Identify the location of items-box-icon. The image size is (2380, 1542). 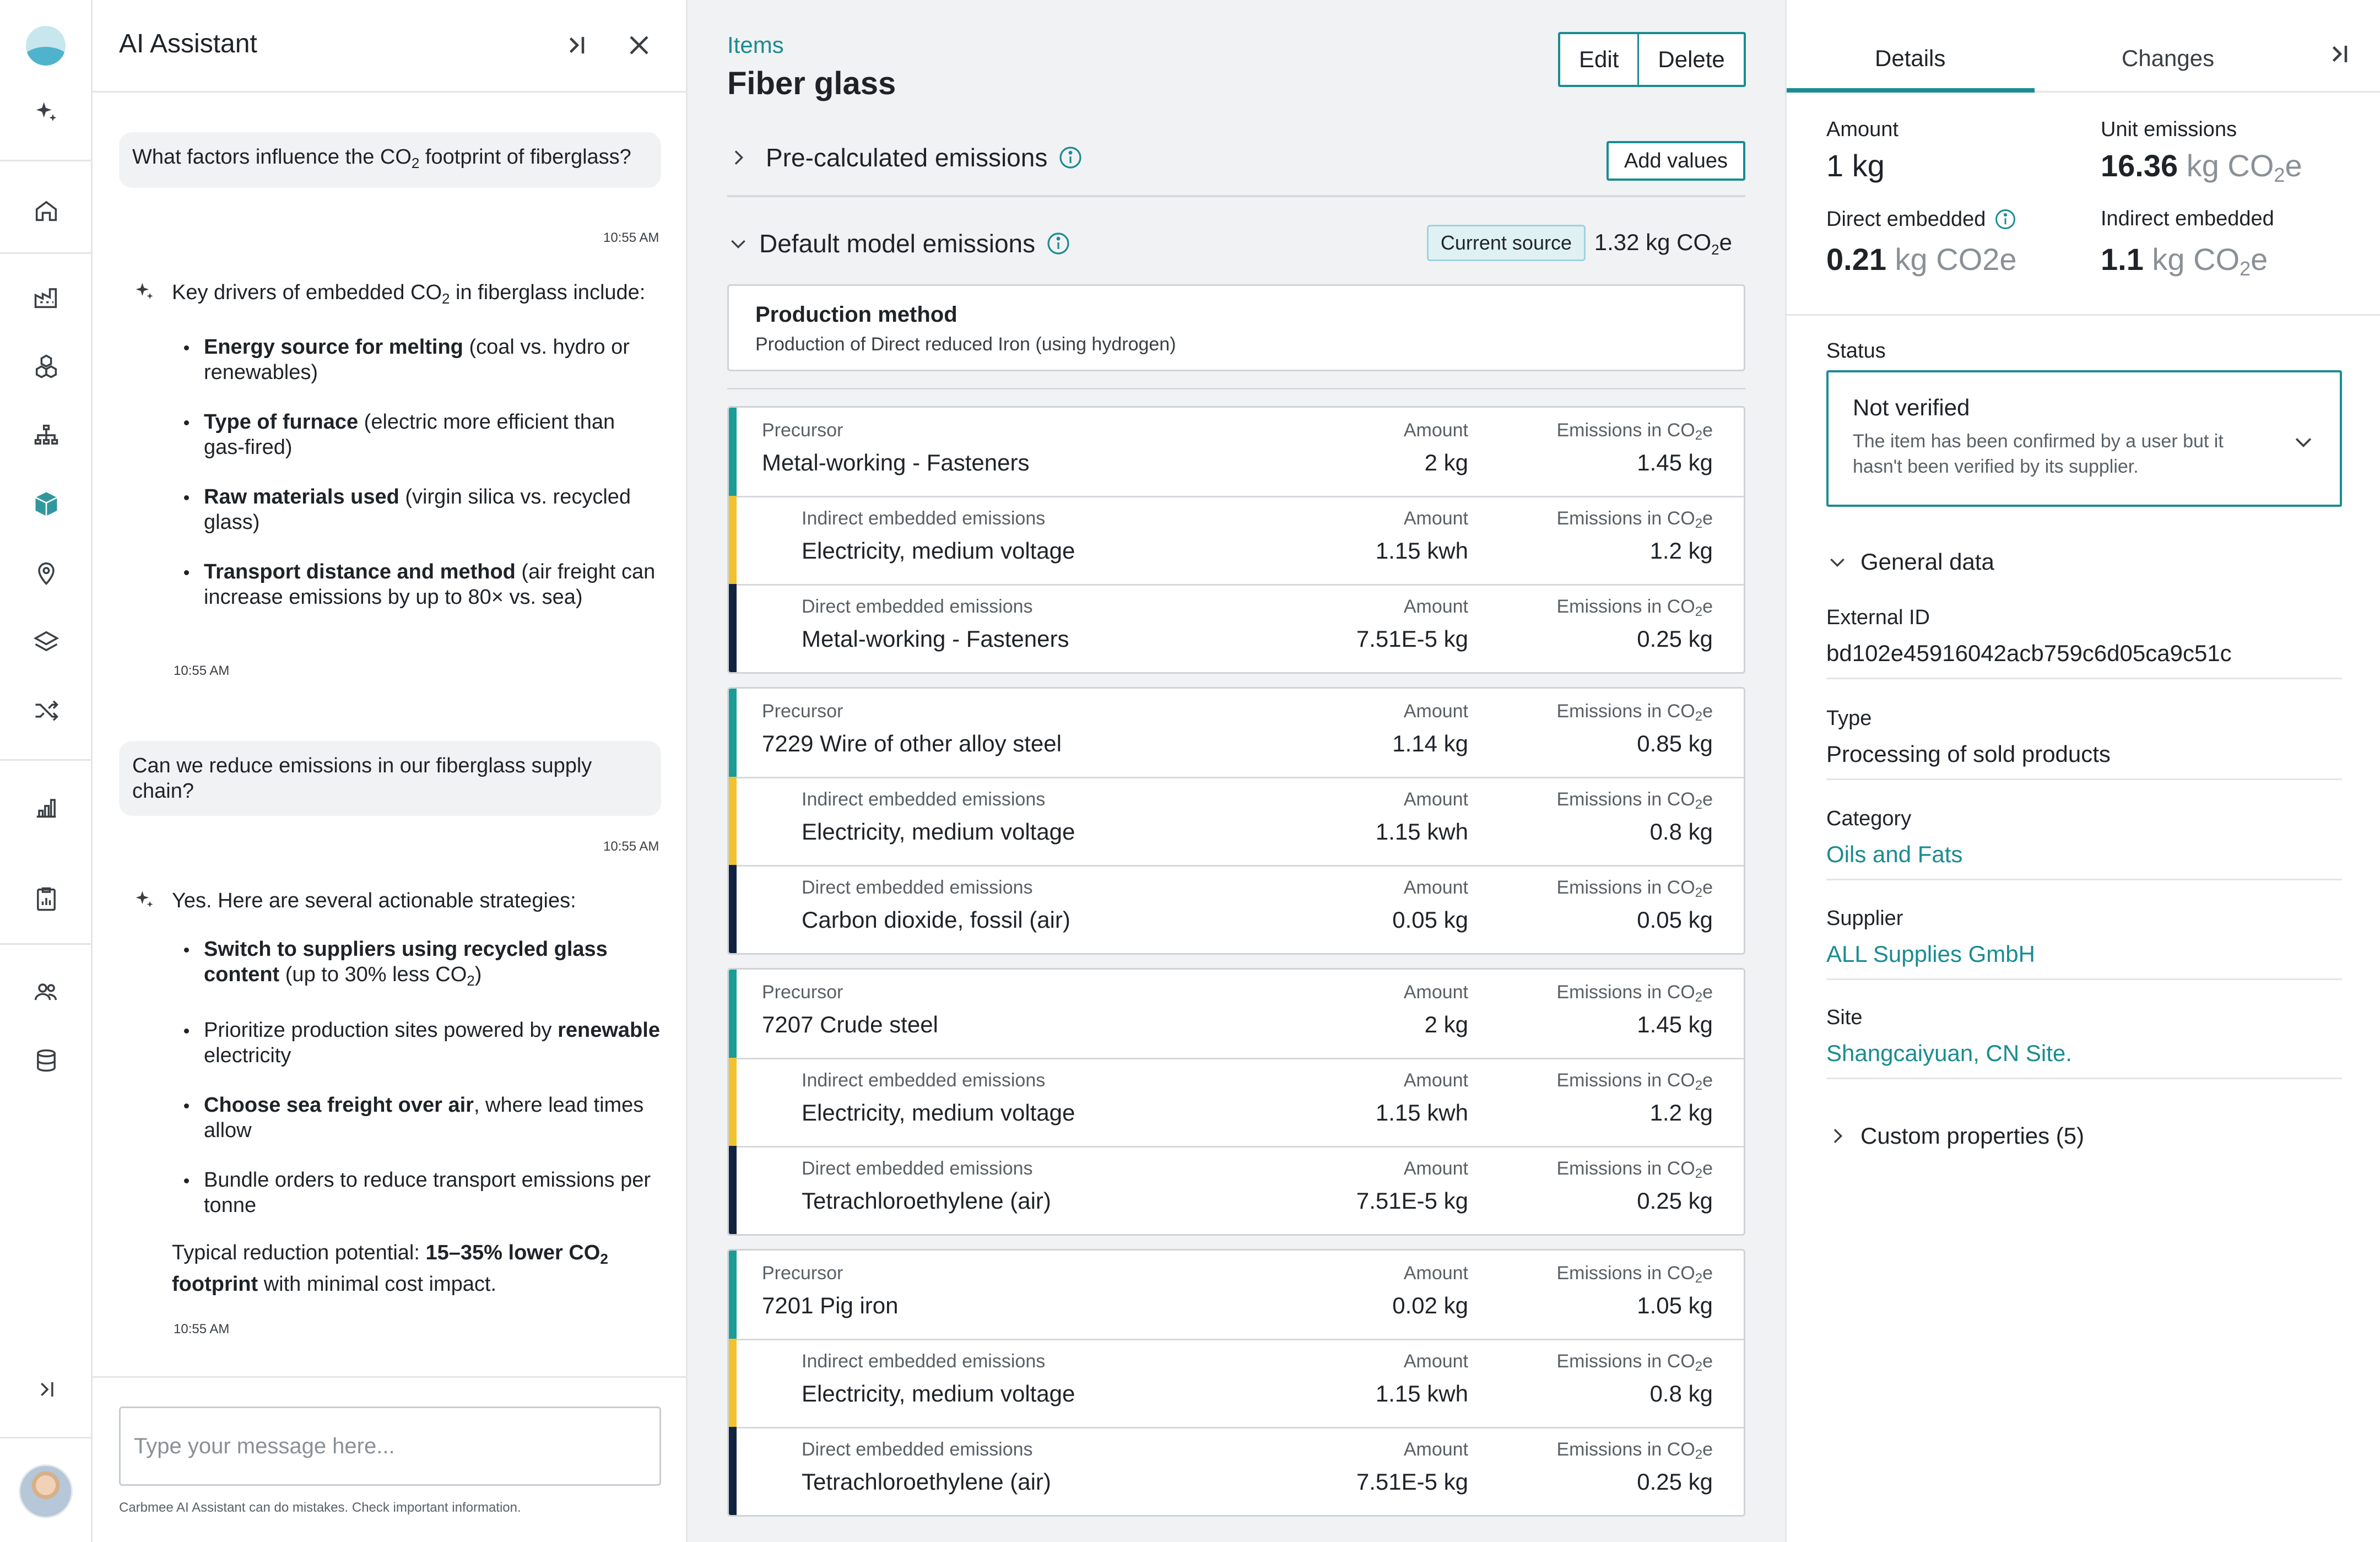
(46, 504).